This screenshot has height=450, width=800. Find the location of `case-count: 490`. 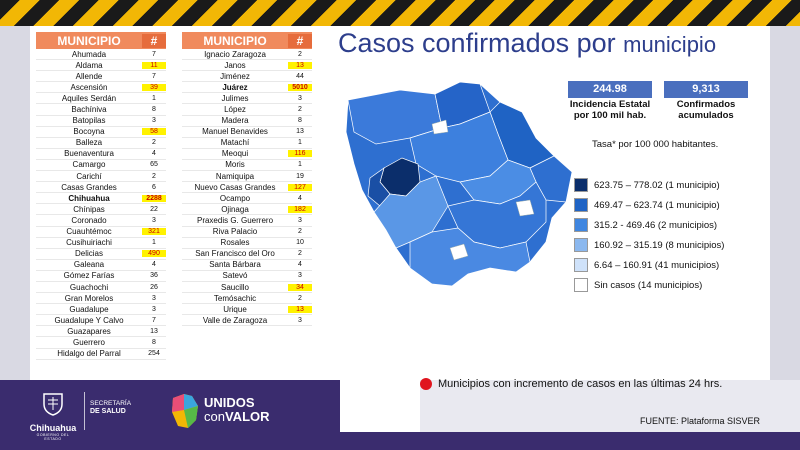

case-count: 490 is located at coordinates (154, 254).